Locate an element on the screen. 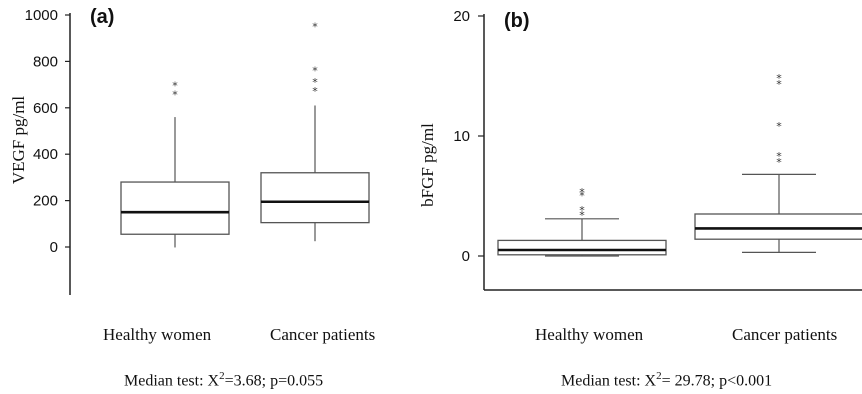 The image size is (862, 394). chart-a-y-tick-label: 600 is located at coordinates (45, 108).